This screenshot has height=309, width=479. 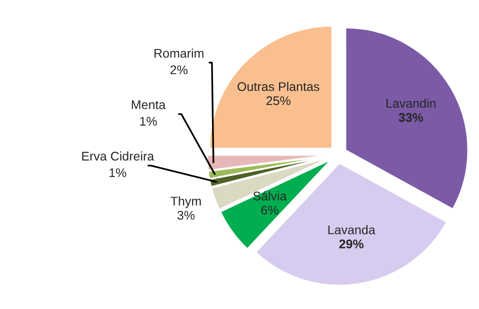 What do you see at coordinates (351, 244) in the screenshot?
I see `data-label: 29%` at bounding box center [351, 244].